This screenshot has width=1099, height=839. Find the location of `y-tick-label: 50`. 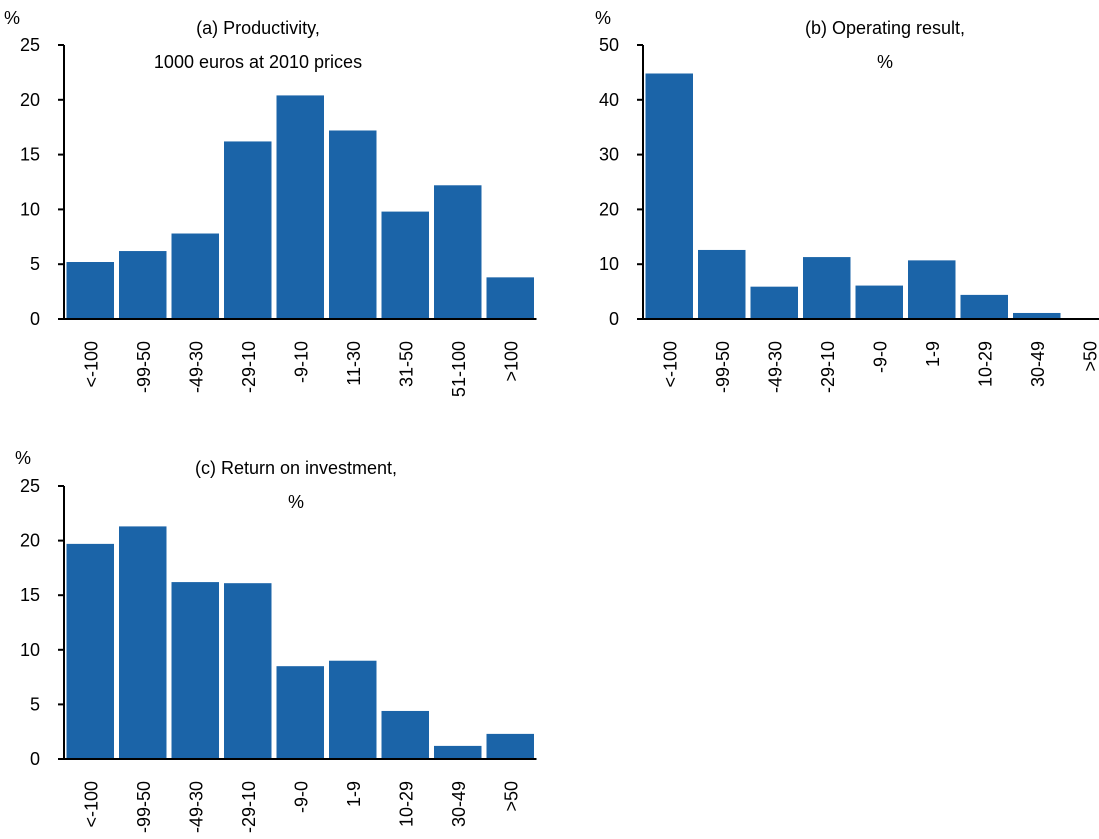

y-tick-label: 50 is located at coordinates (609, 45).